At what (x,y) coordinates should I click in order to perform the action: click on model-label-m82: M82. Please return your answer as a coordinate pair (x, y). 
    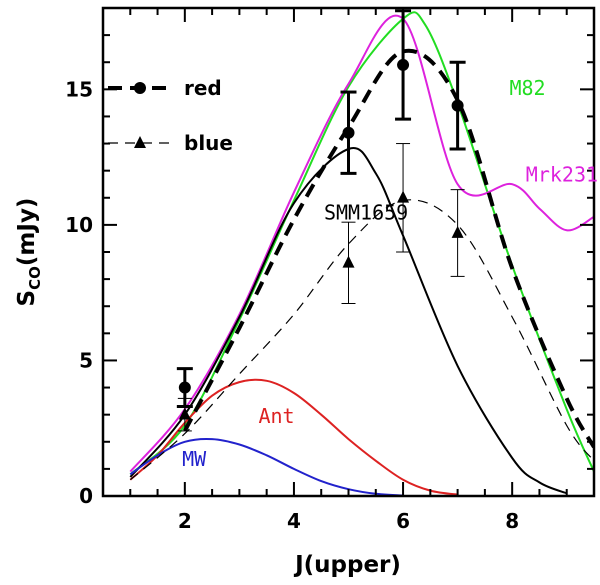
    Looking at the image, I should click on (527, 88).